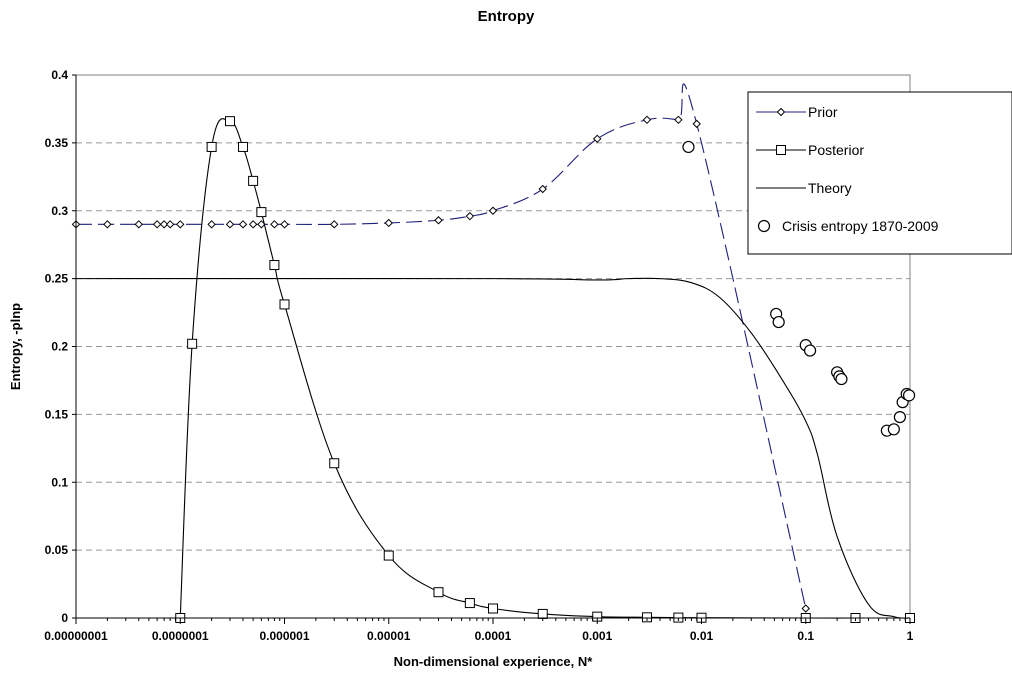 The image size is (1012, 679). What do you see at coordinates (830, 188) in the screenshot?
I see `legend-label: Theory` at bounding box center [830, 188].